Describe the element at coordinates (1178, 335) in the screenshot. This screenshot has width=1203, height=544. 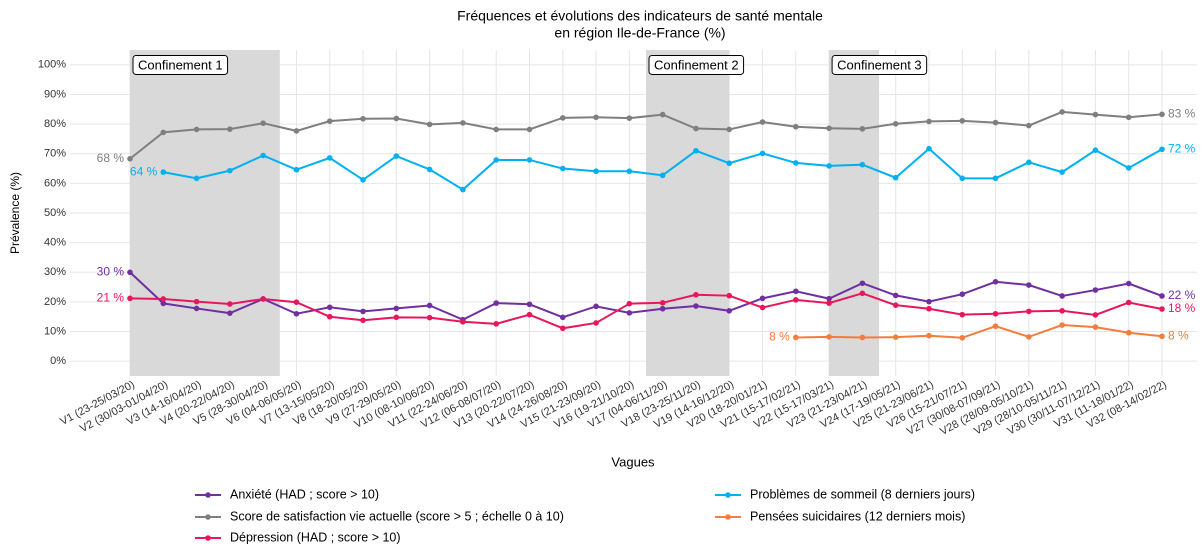
I see `value-label: 8 %` at that location.